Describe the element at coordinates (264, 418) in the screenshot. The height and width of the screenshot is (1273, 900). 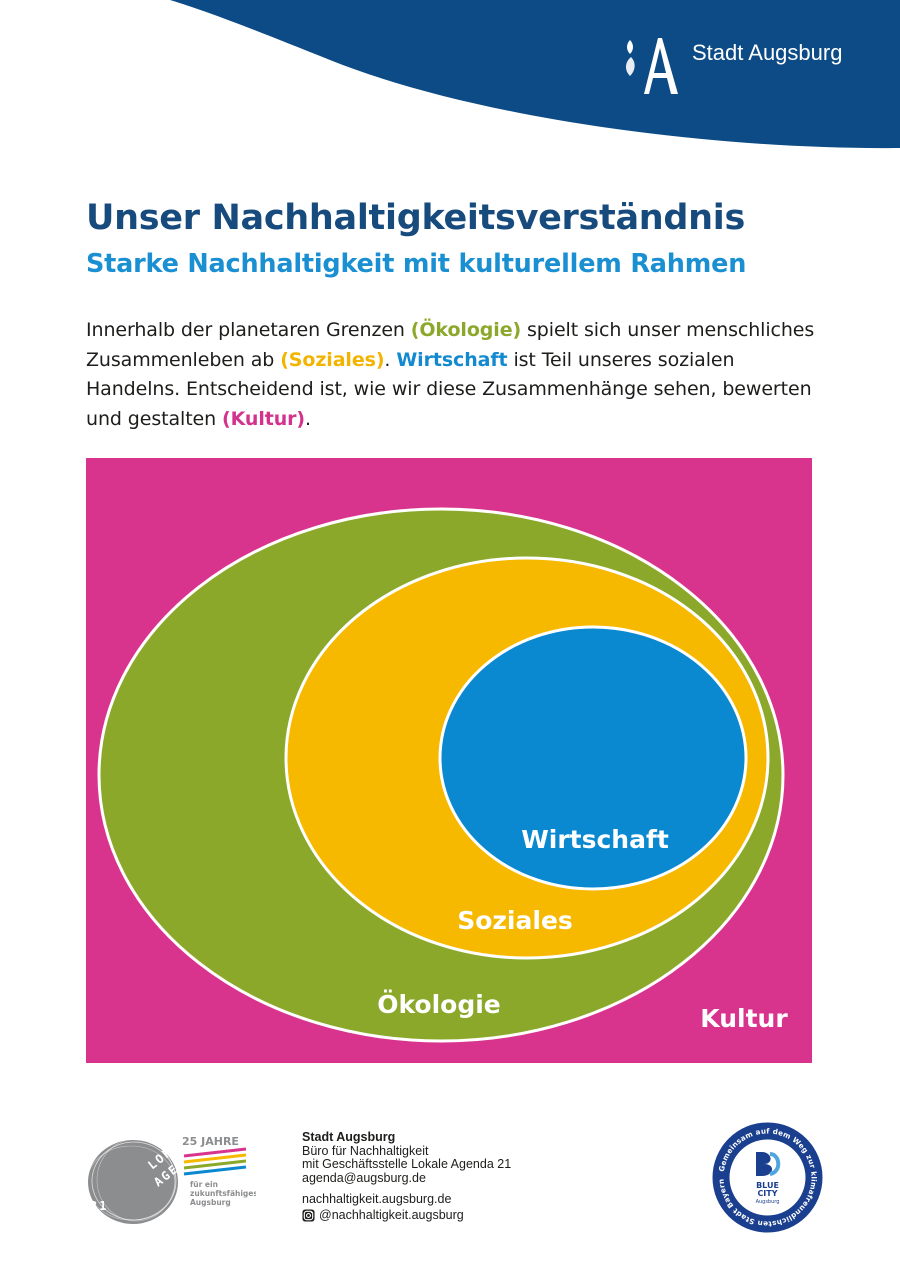
I see `intro-highlight-kultur: (Kultur)` at that location.